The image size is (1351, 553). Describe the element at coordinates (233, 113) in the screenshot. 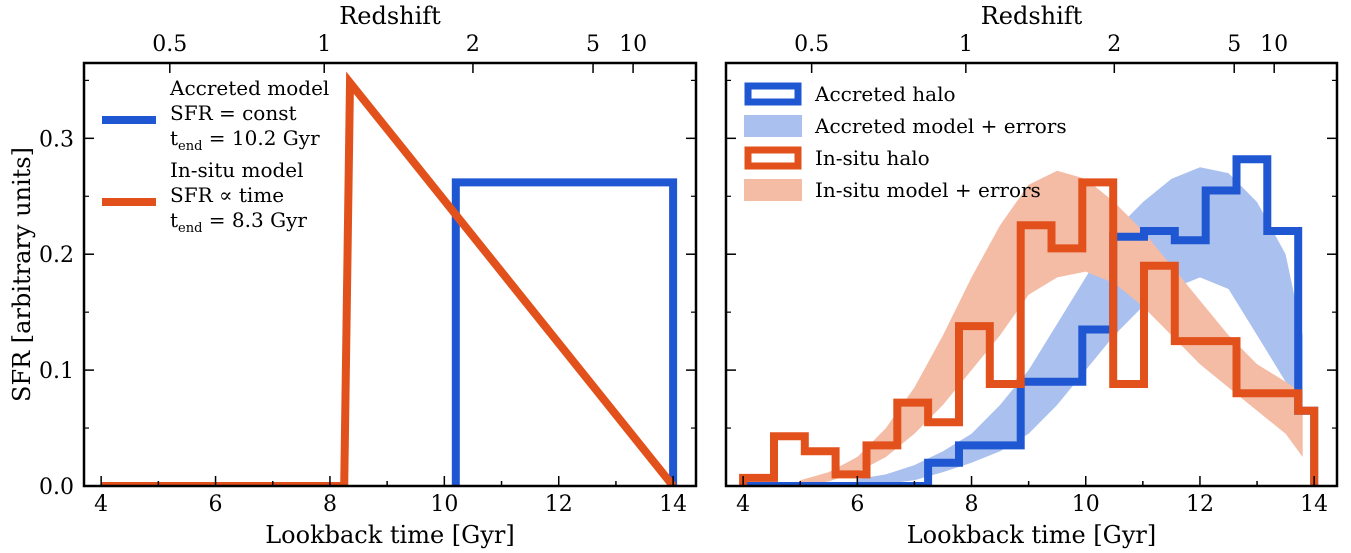

I see `legend-text: SFR = const` at that location.